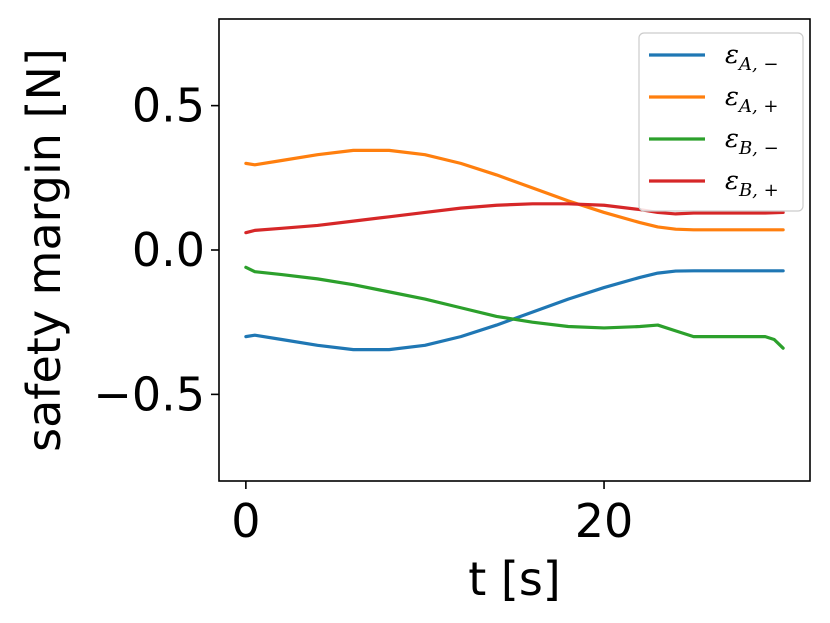 The width and height of the screenshot is (830, 623). Describe the element at coordinates (604, 521) in the screenshot. I see `x-tick-label: 20` at that location.